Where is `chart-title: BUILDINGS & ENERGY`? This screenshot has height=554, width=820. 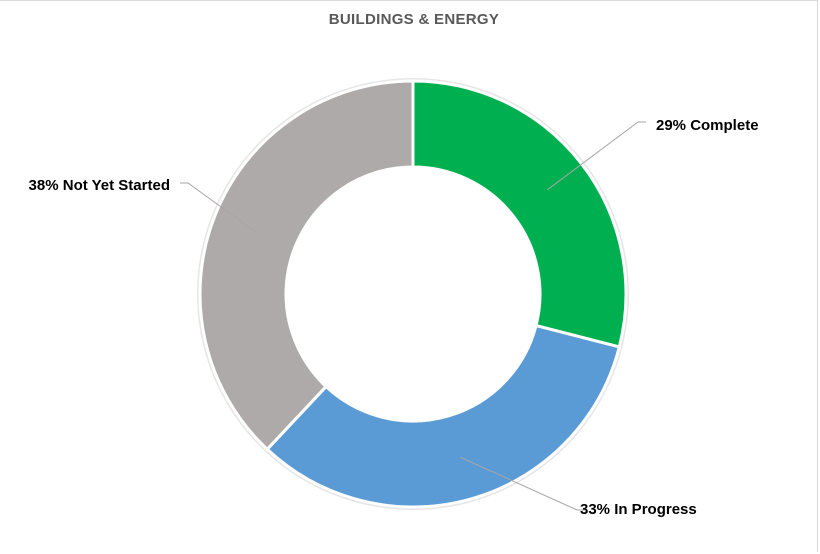
chart-title: BUILDINGS & ENERGY is located at coordinates (414, 19).